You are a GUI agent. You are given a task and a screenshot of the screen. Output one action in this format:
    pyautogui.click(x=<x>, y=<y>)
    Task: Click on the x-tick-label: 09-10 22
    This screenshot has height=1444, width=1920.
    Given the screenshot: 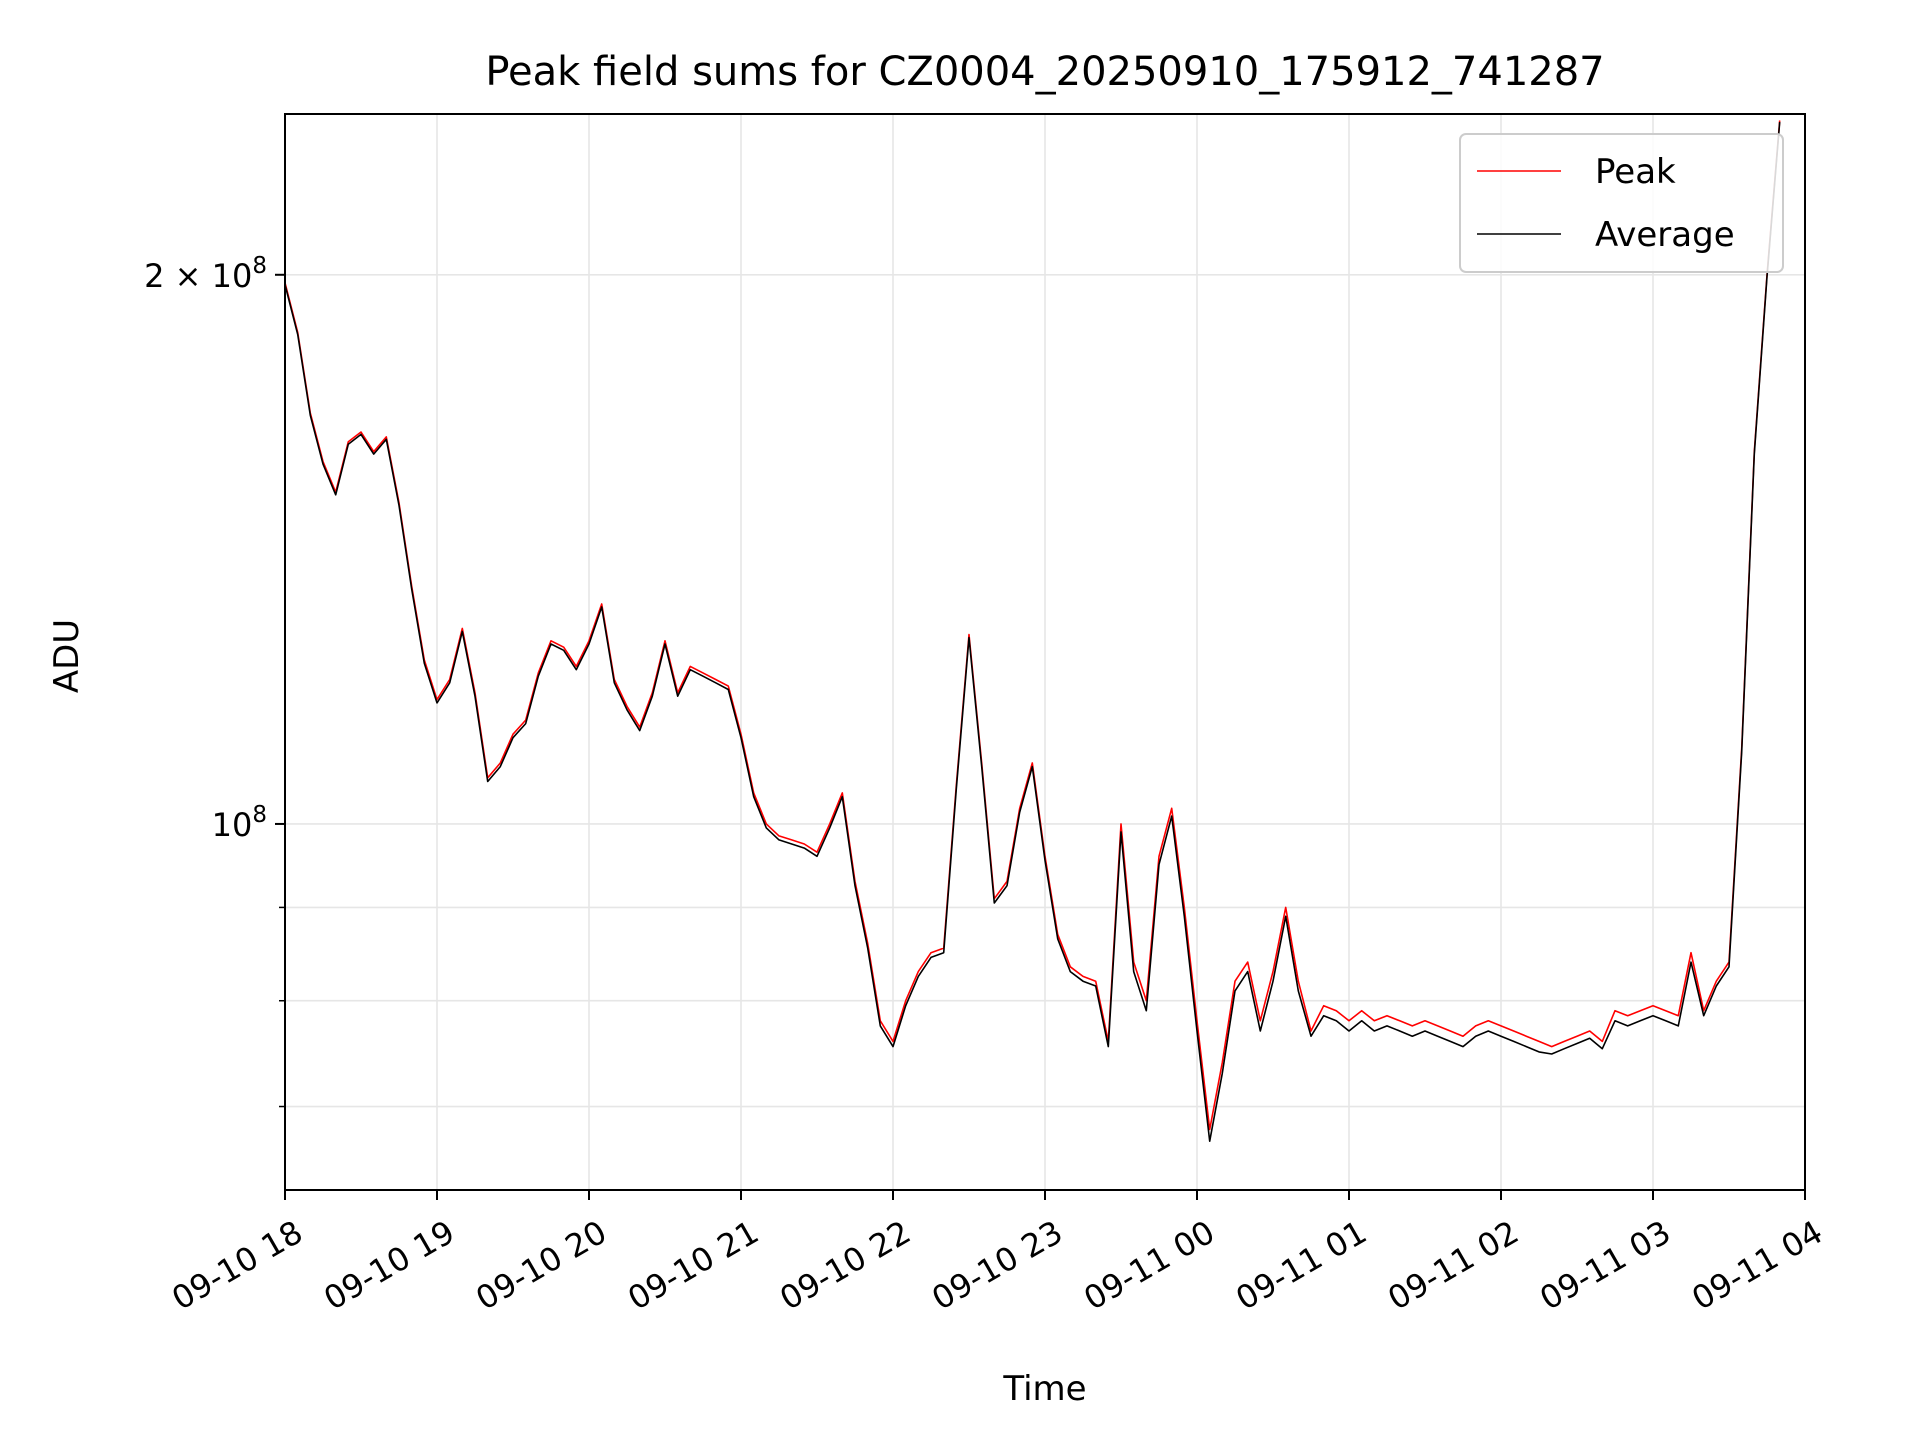 What is the action you would take?
    pyautogui.click(x=845, y=1265)
    